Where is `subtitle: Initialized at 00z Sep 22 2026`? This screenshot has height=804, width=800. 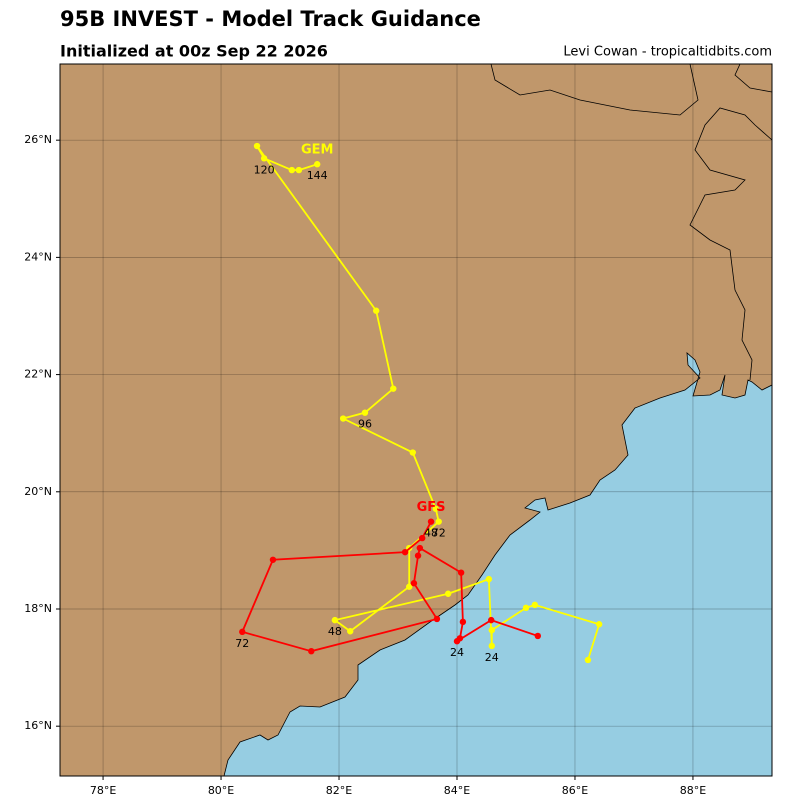 subtitle: Initialized at 00z Sep 22 2026 is located at coordinates (194, 51).